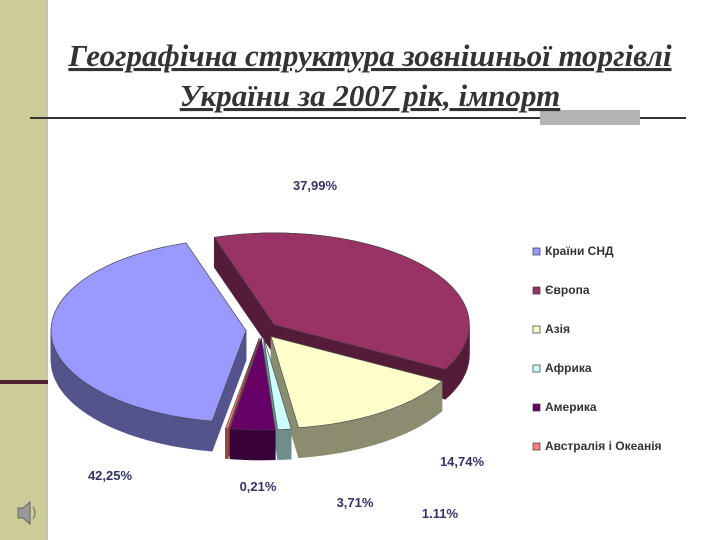 The height and width of the screenshot is (540, 720). Describe the element at coordinates (24, 382) in the screenshot. I see `side-accent` at that location.